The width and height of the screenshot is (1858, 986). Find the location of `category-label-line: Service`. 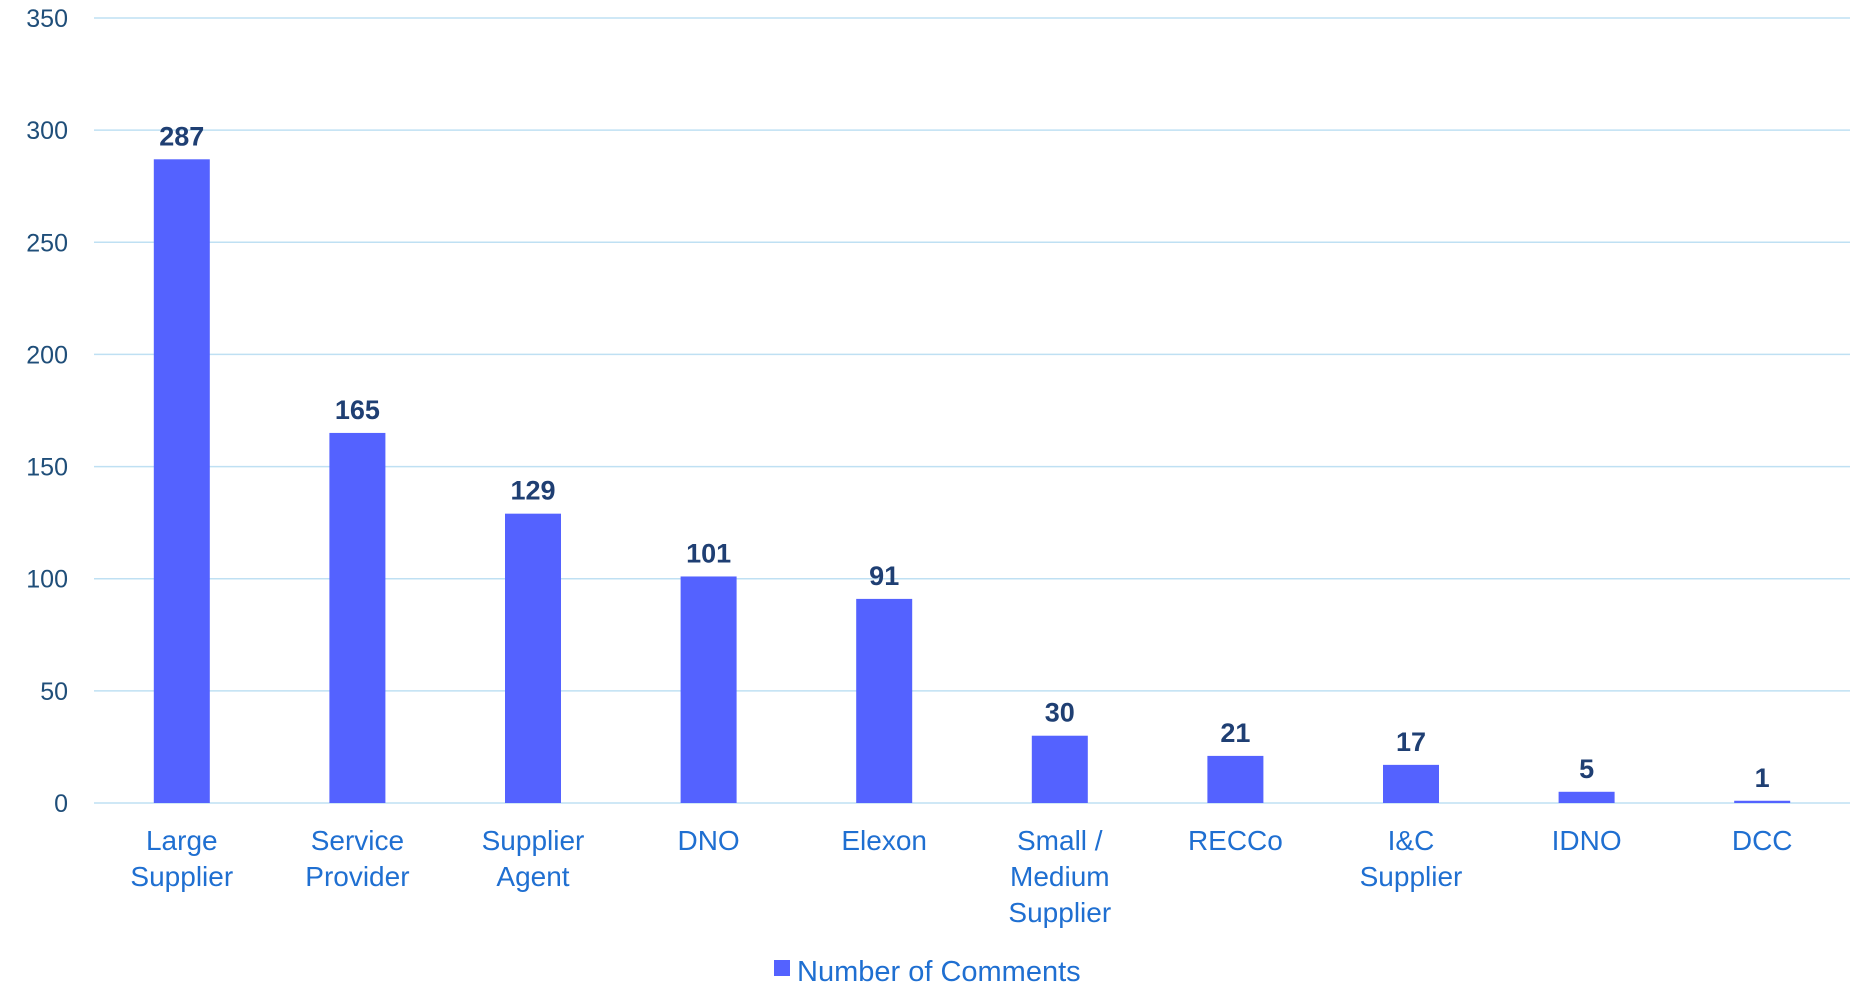

category-label-line: Service is located at coordinates (357, 840).